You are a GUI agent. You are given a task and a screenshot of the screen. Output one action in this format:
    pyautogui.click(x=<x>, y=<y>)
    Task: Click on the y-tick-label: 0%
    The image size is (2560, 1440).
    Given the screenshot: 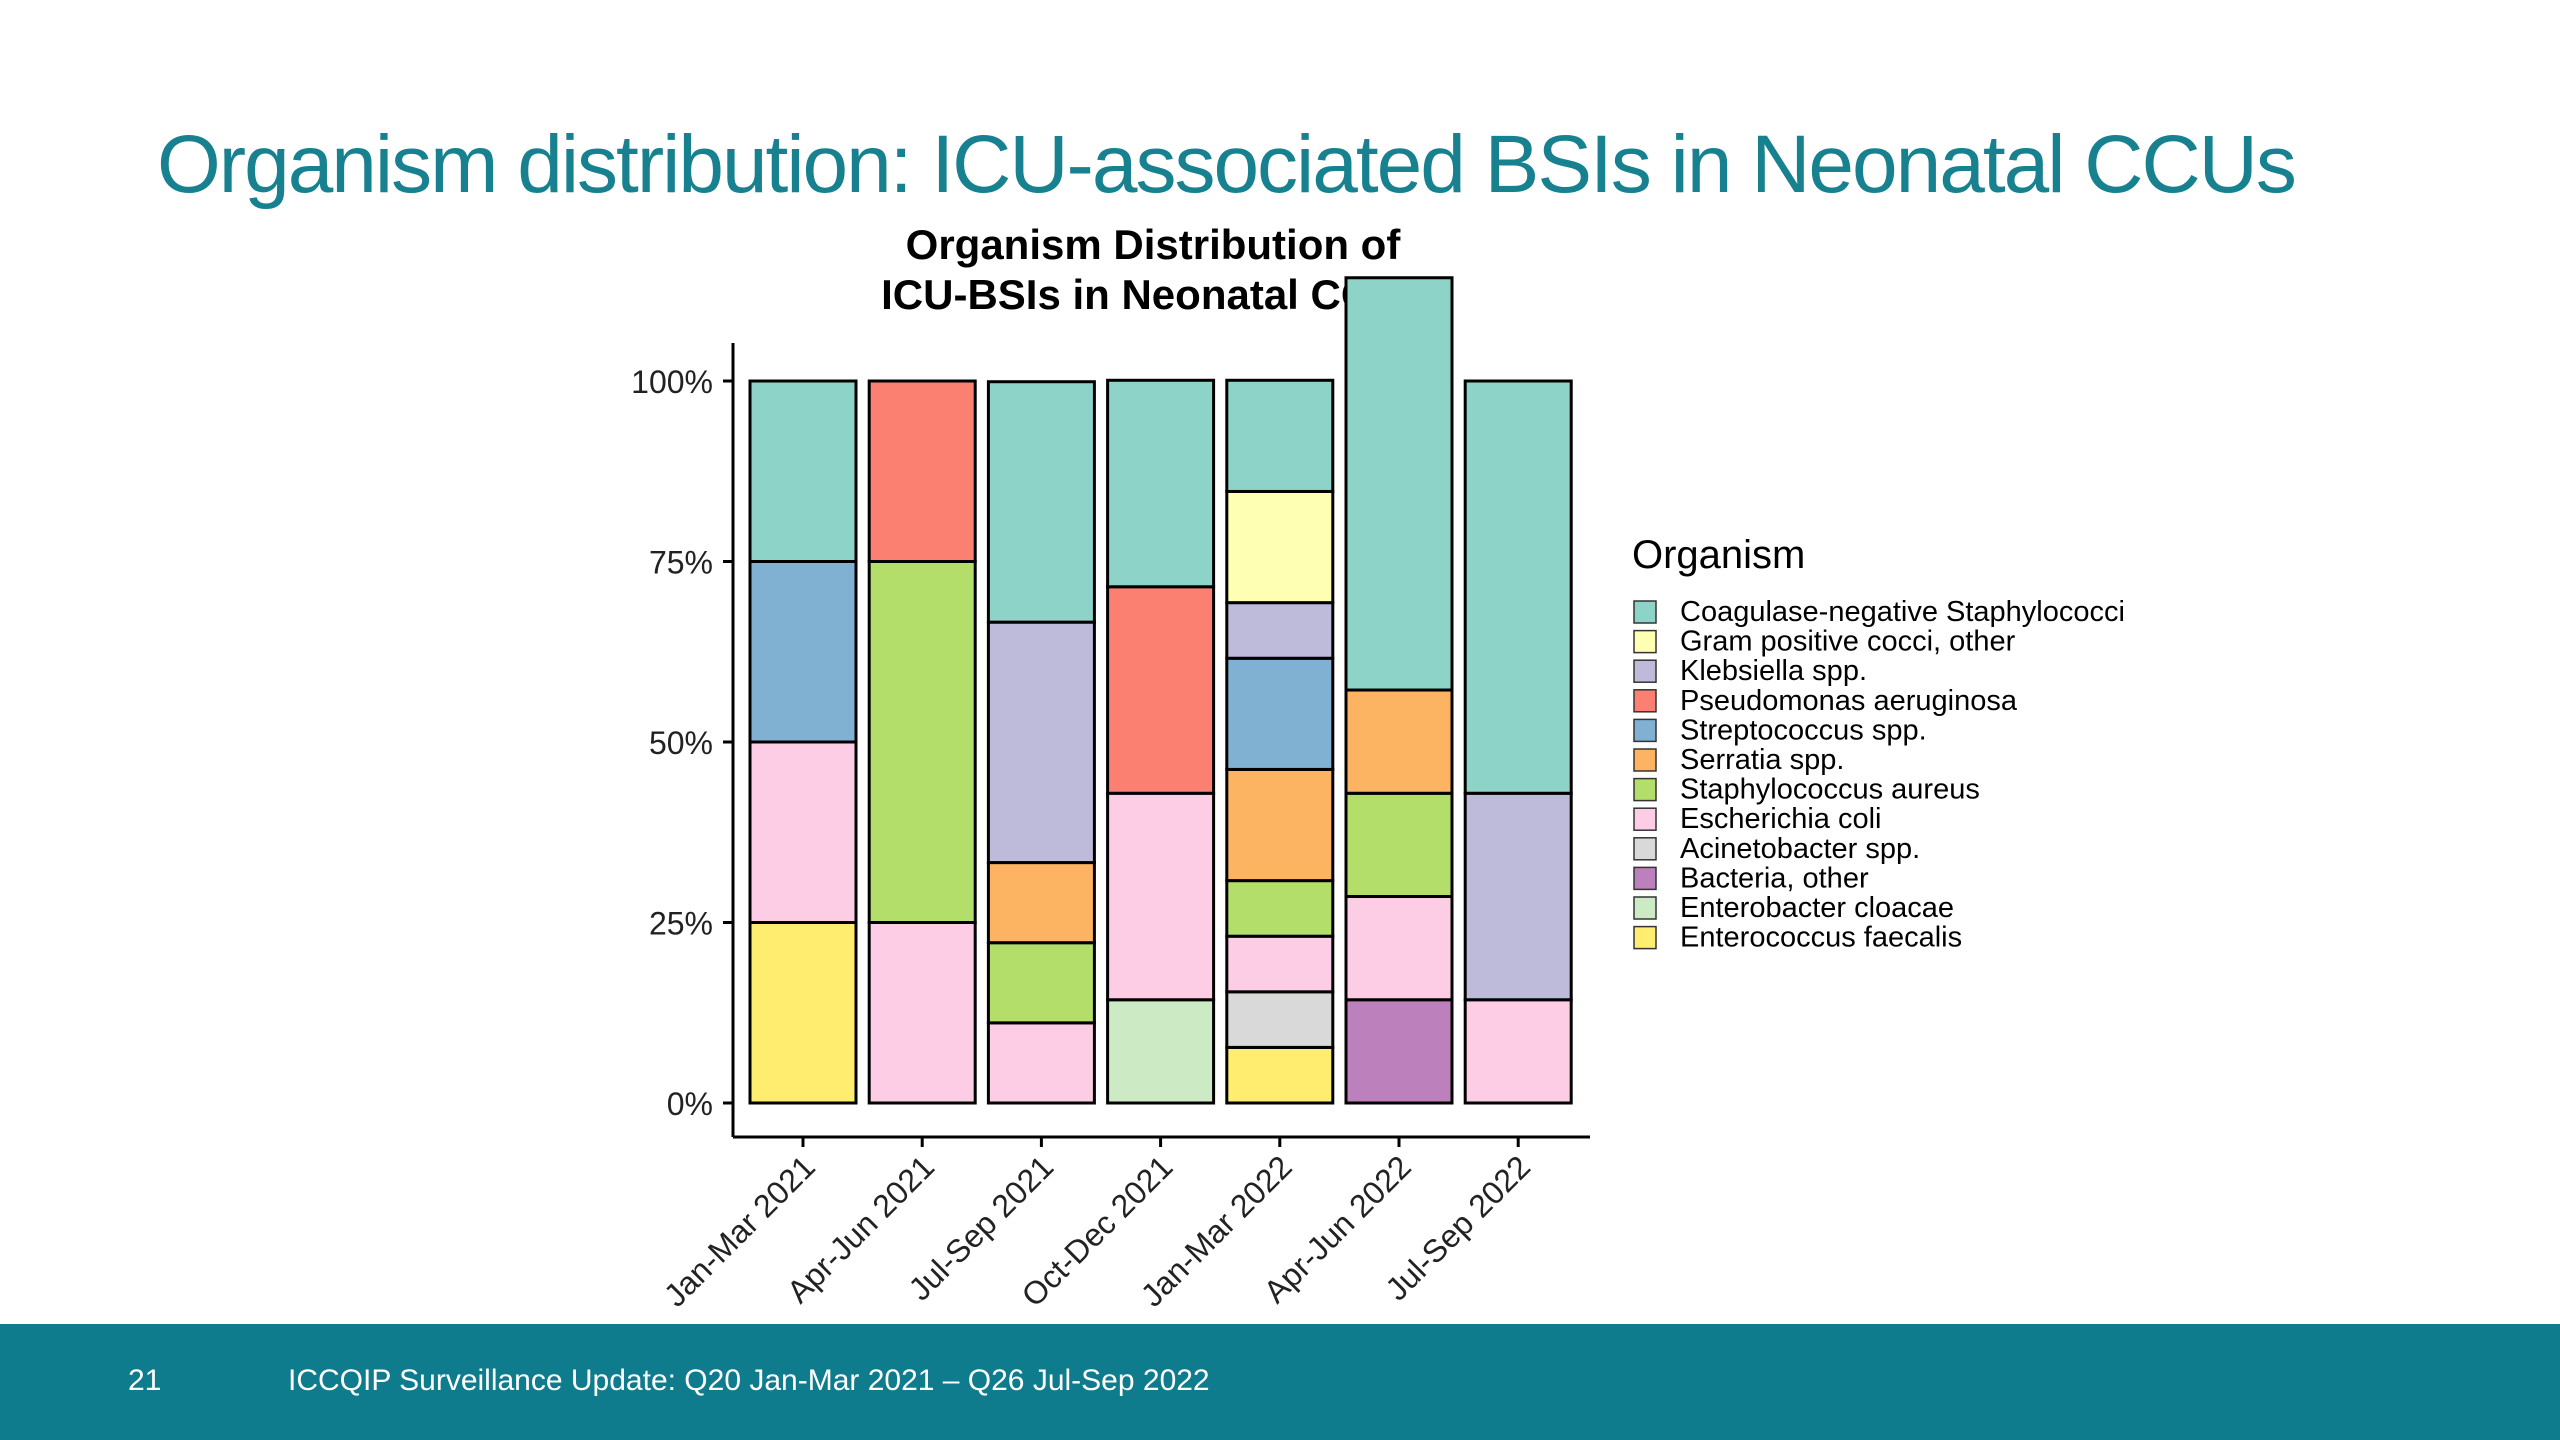 What is the action you would take?
    pyautogui.click(x=690, y=1104)
    